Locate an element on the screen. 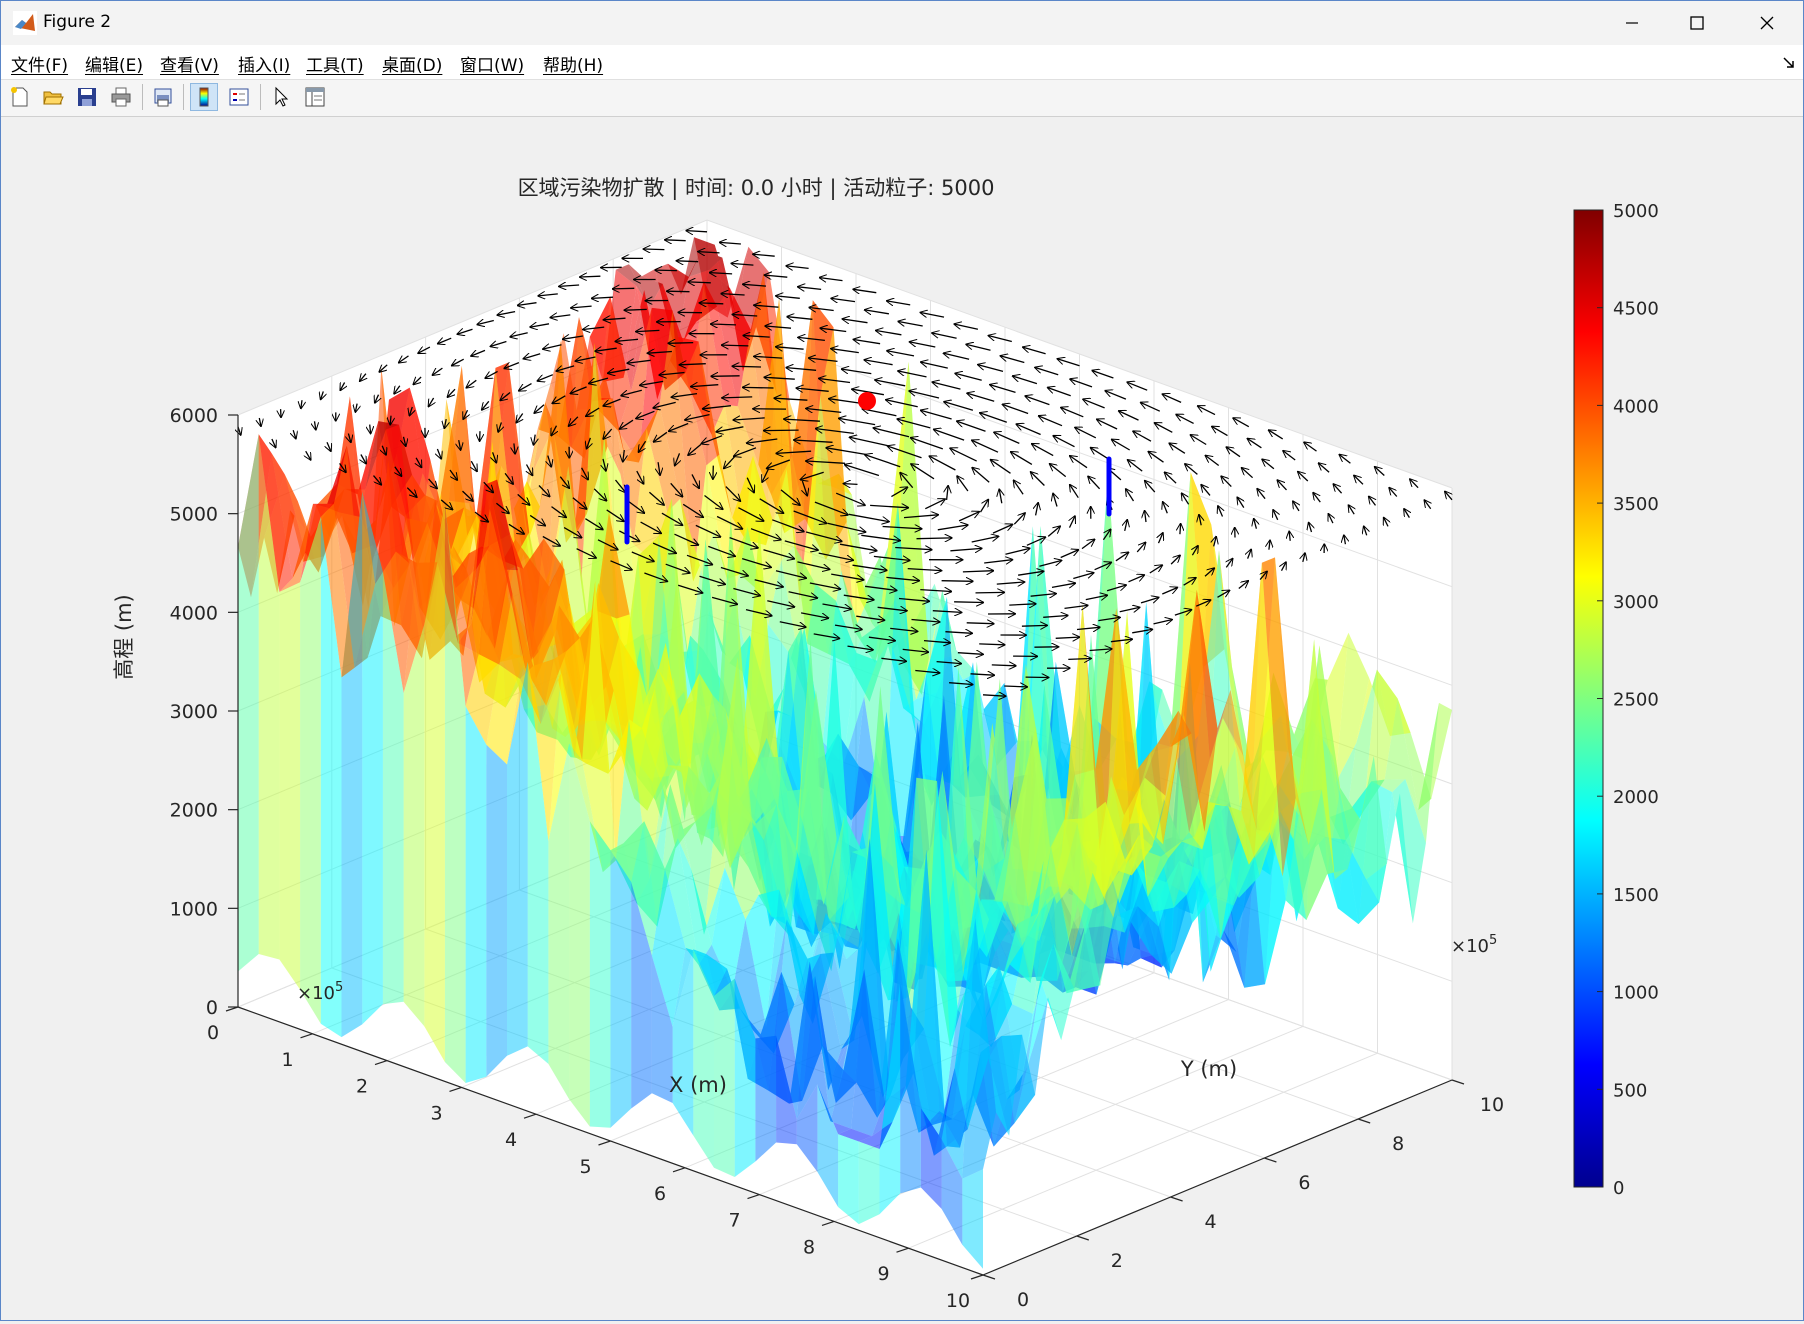 The height and width of the screenshot is (1324, 1804). maximize-button is located at coordinates (1697, 23).